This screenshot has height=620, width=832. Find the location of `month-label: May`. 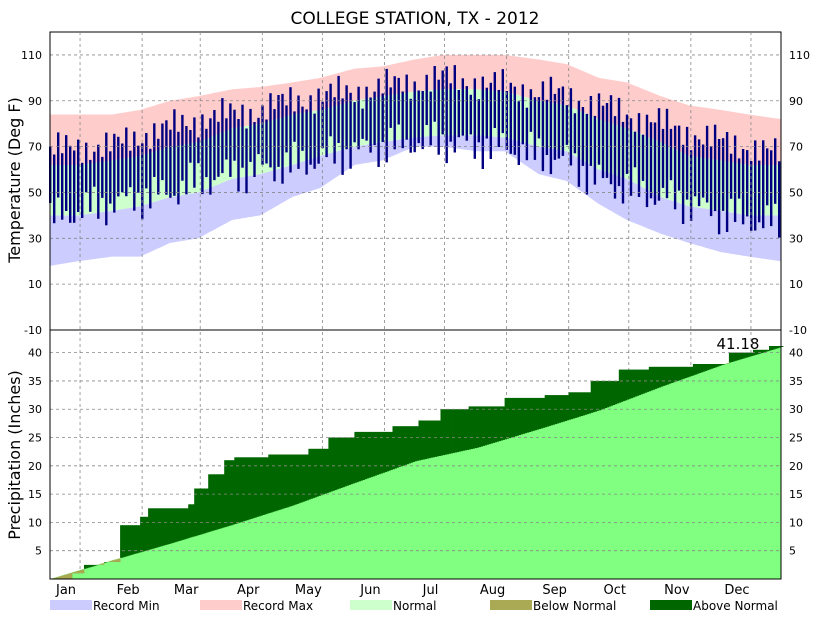

month-label: May is located at coordinates (308, 590).